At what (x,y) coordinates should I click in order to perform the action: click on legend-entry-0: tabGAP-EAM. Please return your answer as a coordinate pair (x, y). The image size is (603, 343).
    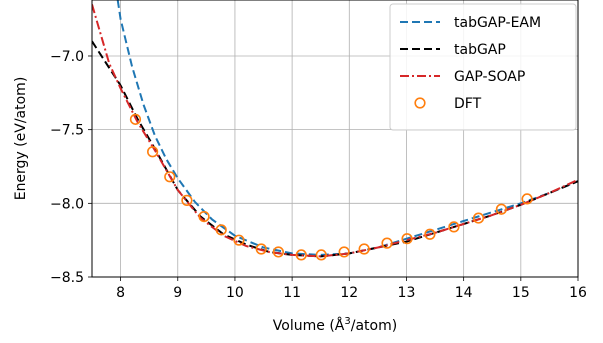
    Looking at the image, I should click on (470, 23).